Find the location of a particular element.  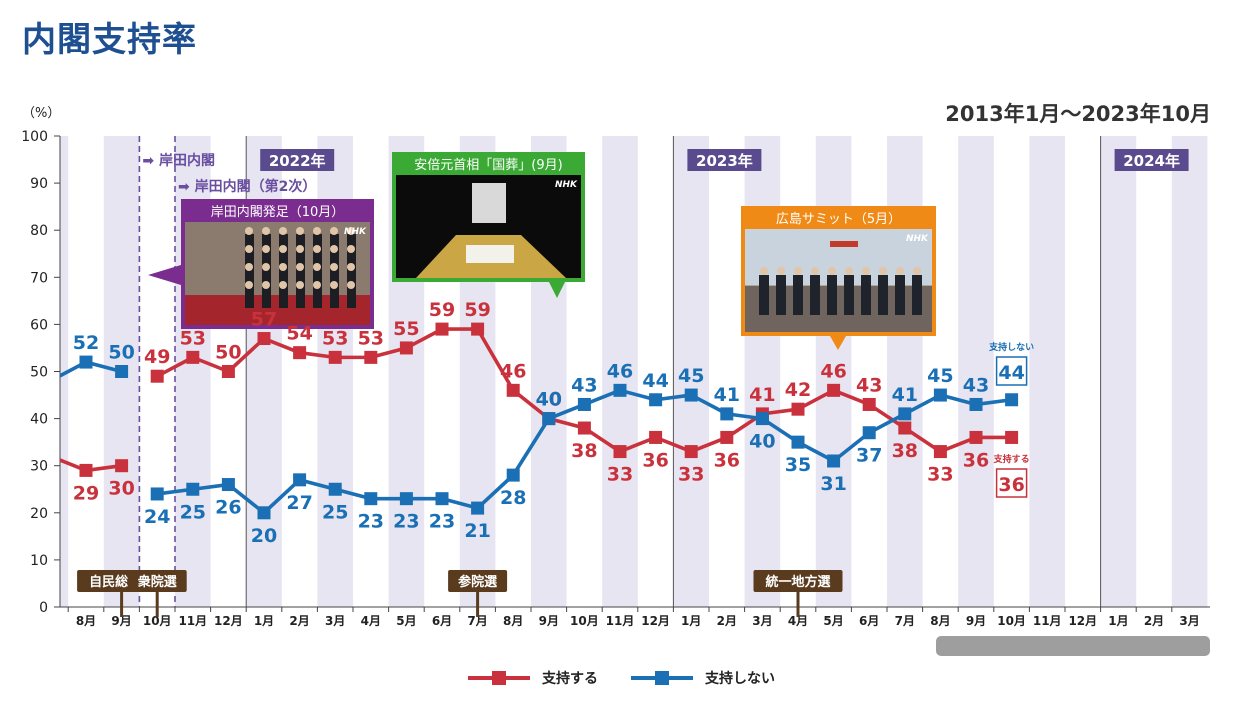

support-data-label: 42 is located at coordinates (798, 390).